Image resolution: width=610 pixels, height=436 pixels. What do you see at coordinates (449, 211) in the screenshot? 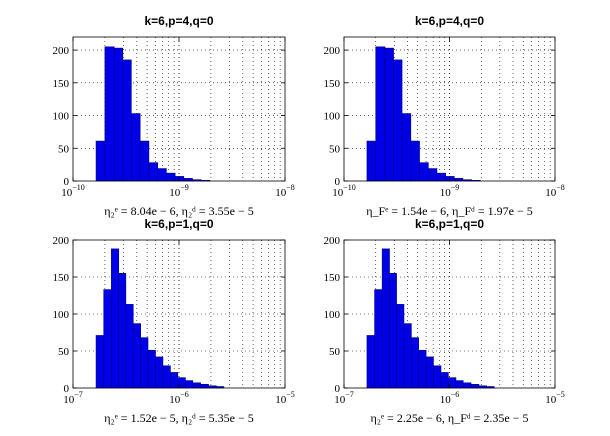
I see `x-axis-label: η_Fᵉ = 1.54e − 6, η_Fᵈ = 1.97e − 5` at bounding box center [449, 211].